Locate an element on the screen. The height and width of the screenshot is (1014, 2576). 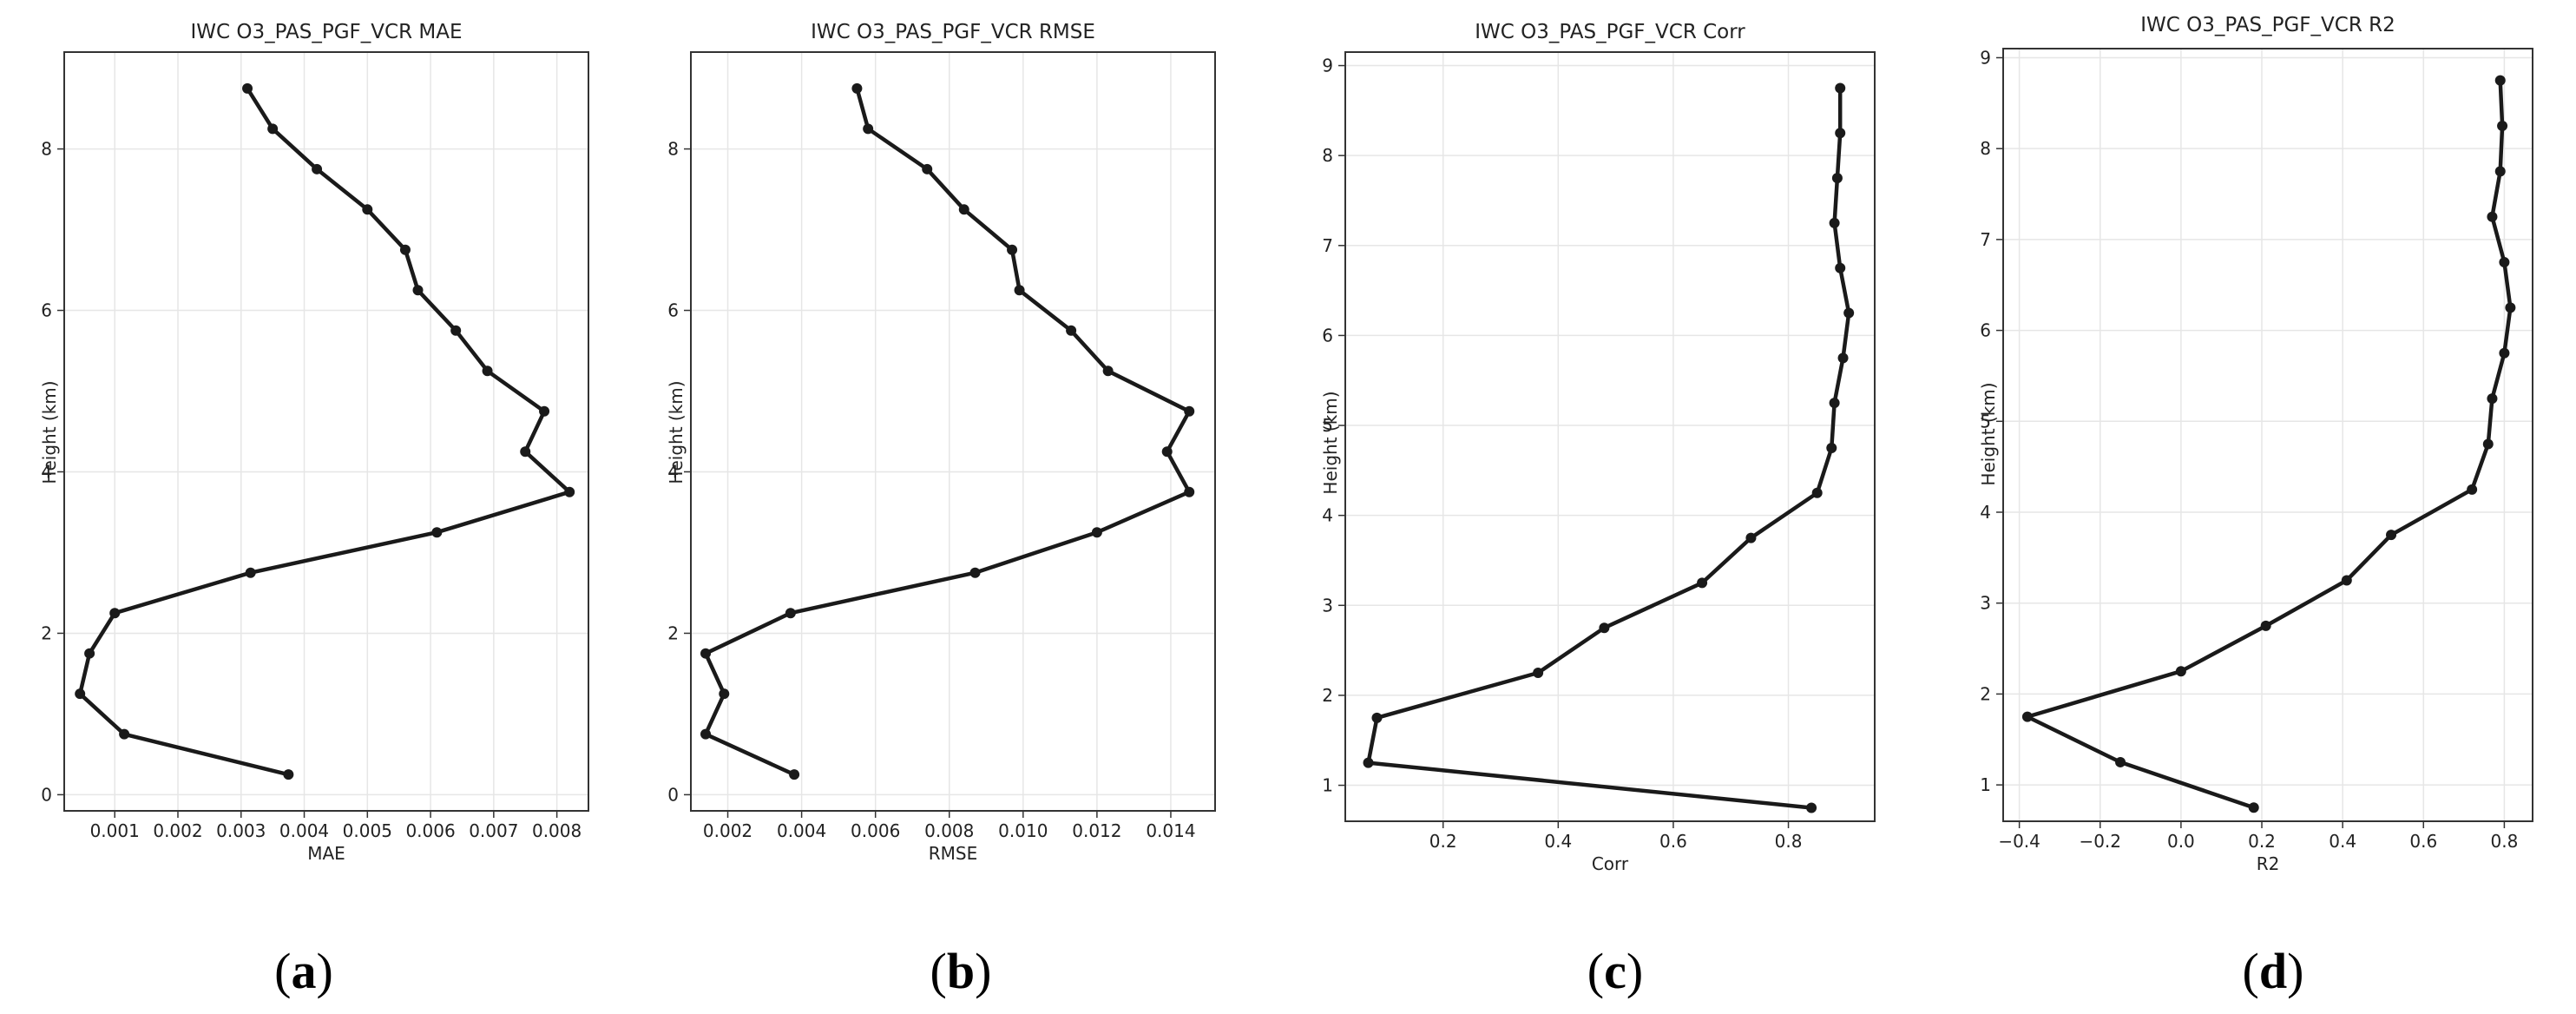
x-axis-label: MAE is located at coordinates (326, 854).